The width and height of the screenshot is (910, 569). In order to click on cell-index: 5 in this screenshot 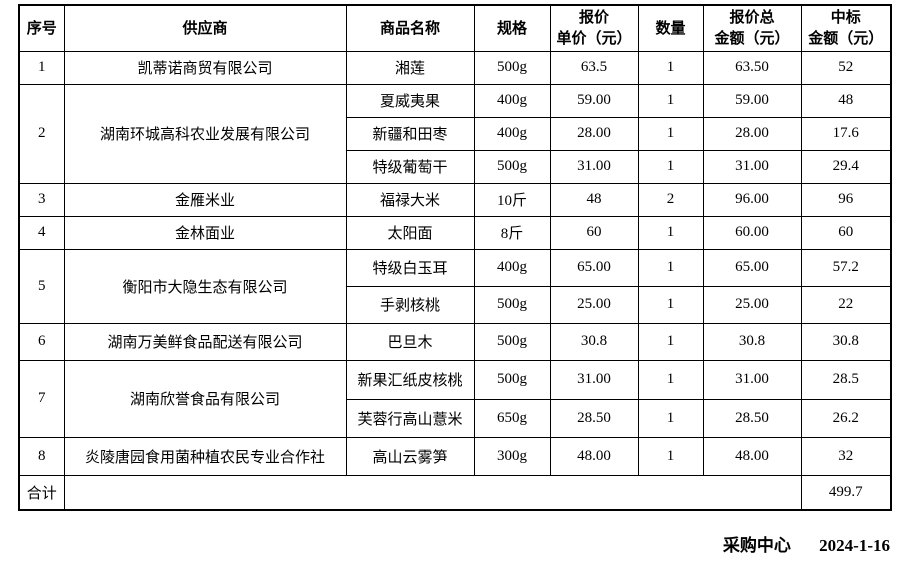, I will do `click(41, 286)`.